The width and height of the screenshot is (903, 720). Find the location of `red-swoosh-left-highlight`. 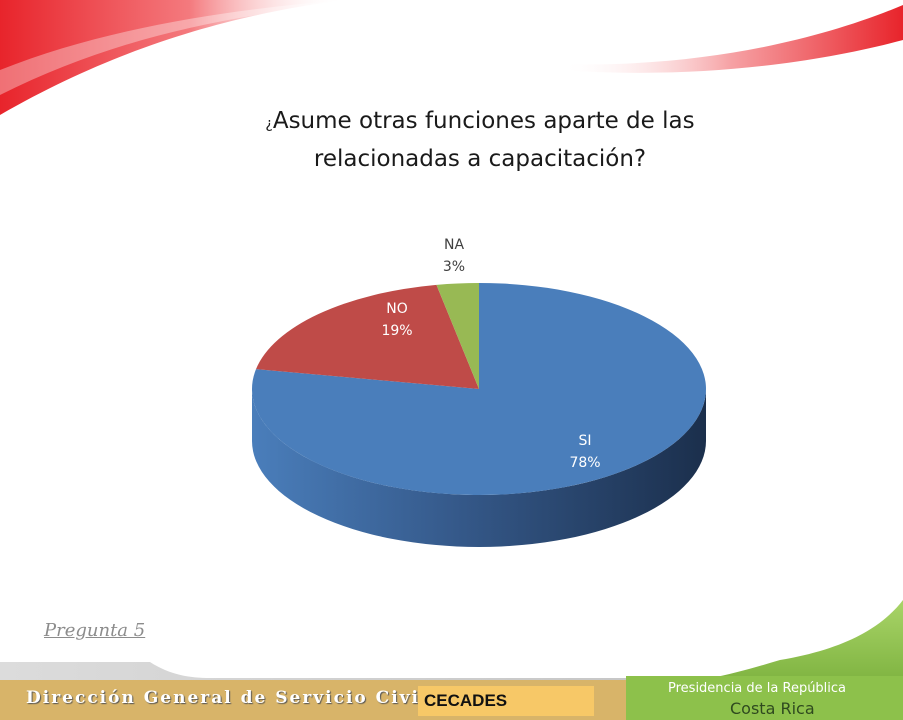

red-swoosh-left-highlight is located at coordinates (172, 47).